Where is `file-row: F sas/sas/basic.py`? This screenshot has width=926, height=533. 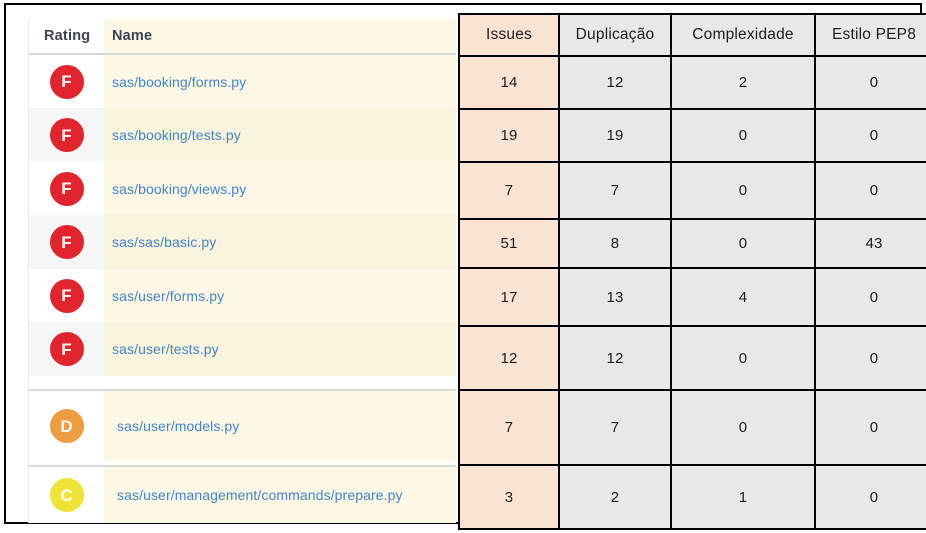 file-row: F sas/sas/basic.py is located at coordinates (242, 242).